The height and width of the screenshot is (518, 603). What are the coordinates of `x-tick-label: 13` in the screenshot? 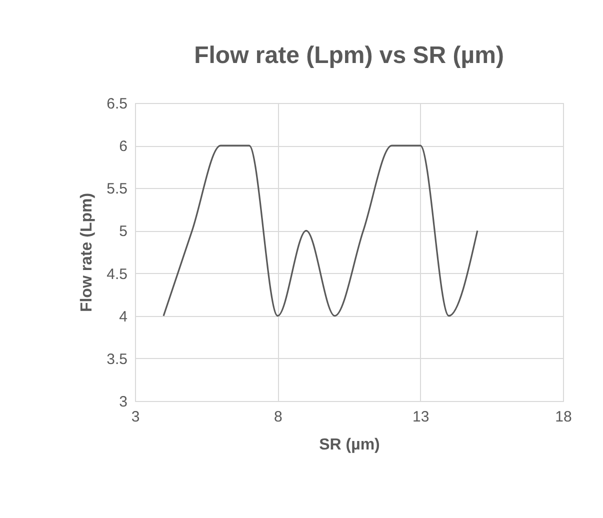 It's located at (421, 417).